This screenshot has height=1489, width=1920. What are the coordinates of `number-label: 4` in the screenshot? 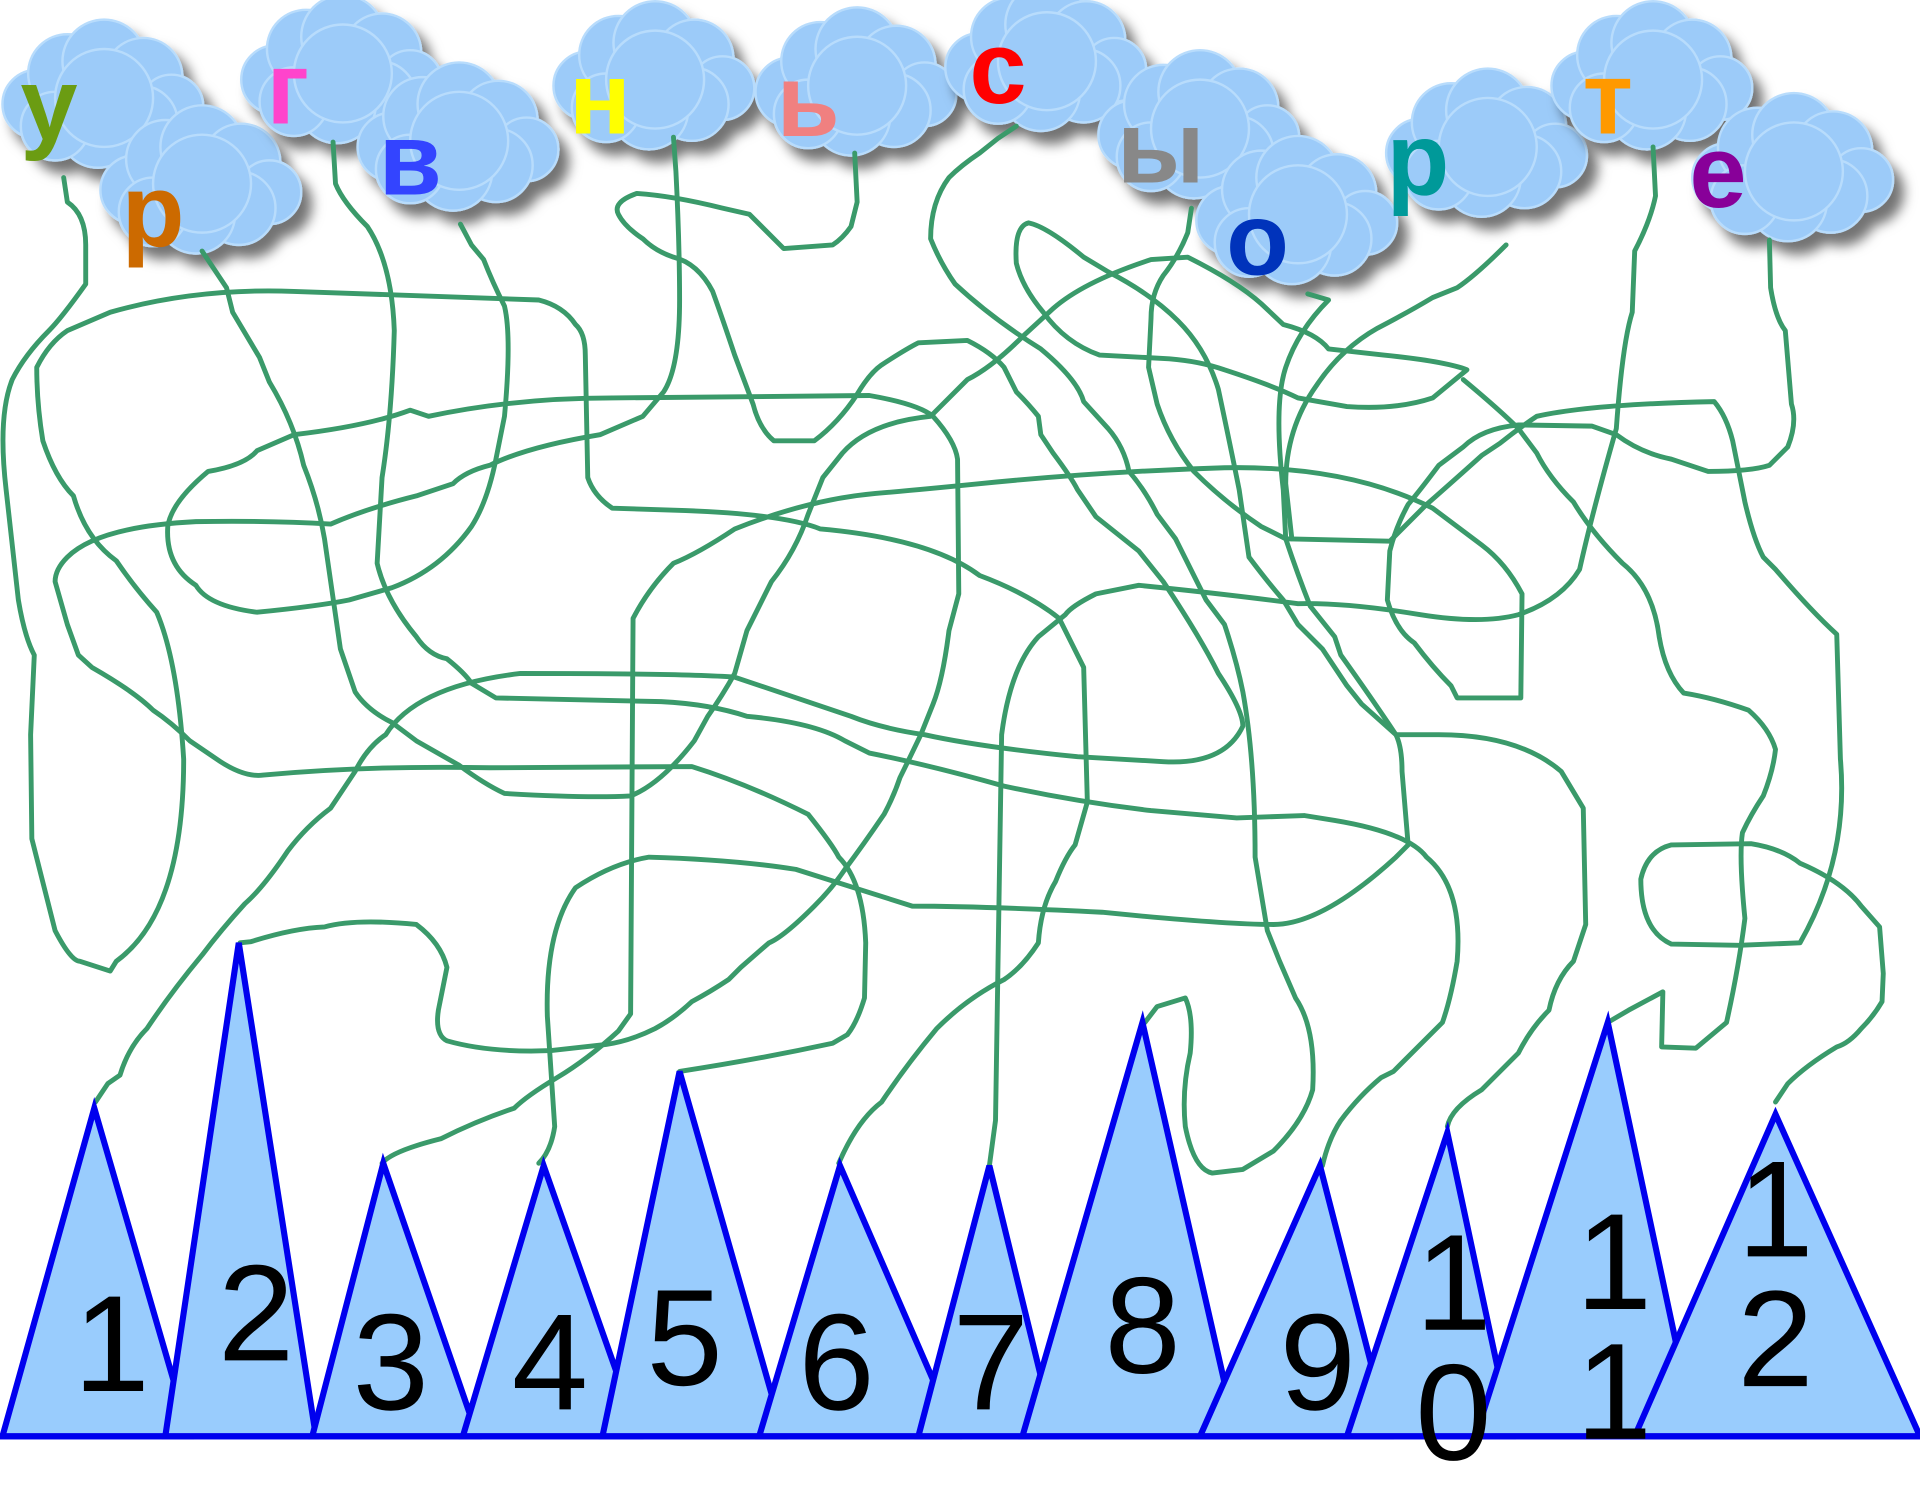 It's located at (550, 1362).